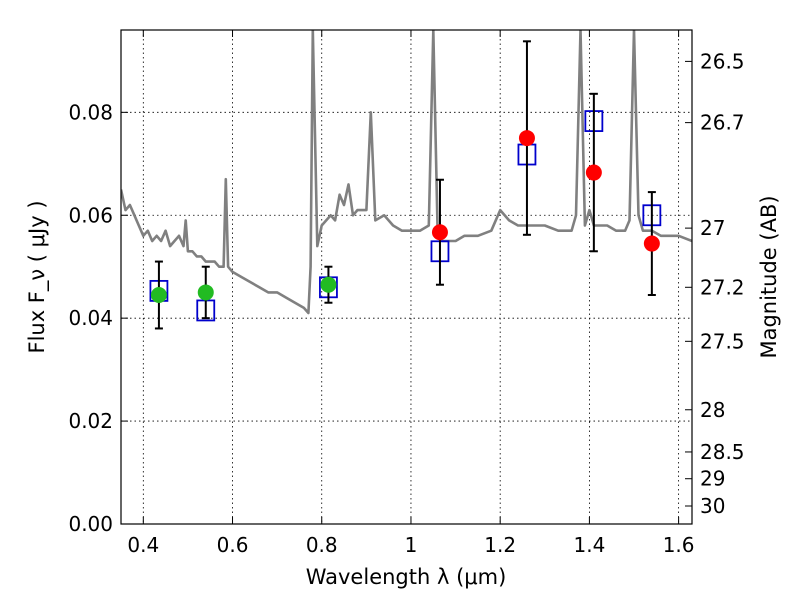  Describe the element at coordinates (722, 341) in the screenshot. I see `right-tick-label: 27.5` at that location.